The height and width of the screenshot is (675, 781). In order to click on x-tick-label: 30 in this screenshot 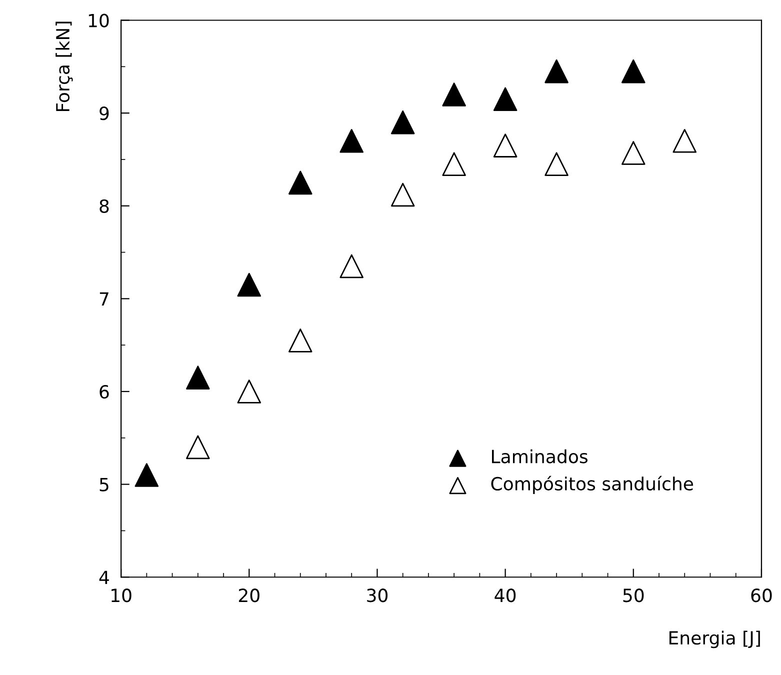, I will do `click(377, 595)`.